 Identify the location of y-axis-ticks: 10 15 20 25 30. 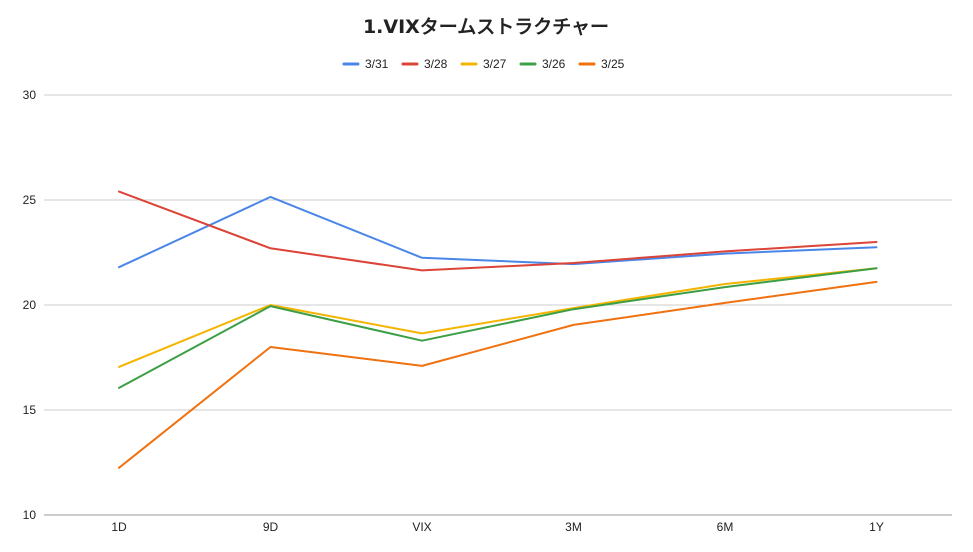
(30, 305).